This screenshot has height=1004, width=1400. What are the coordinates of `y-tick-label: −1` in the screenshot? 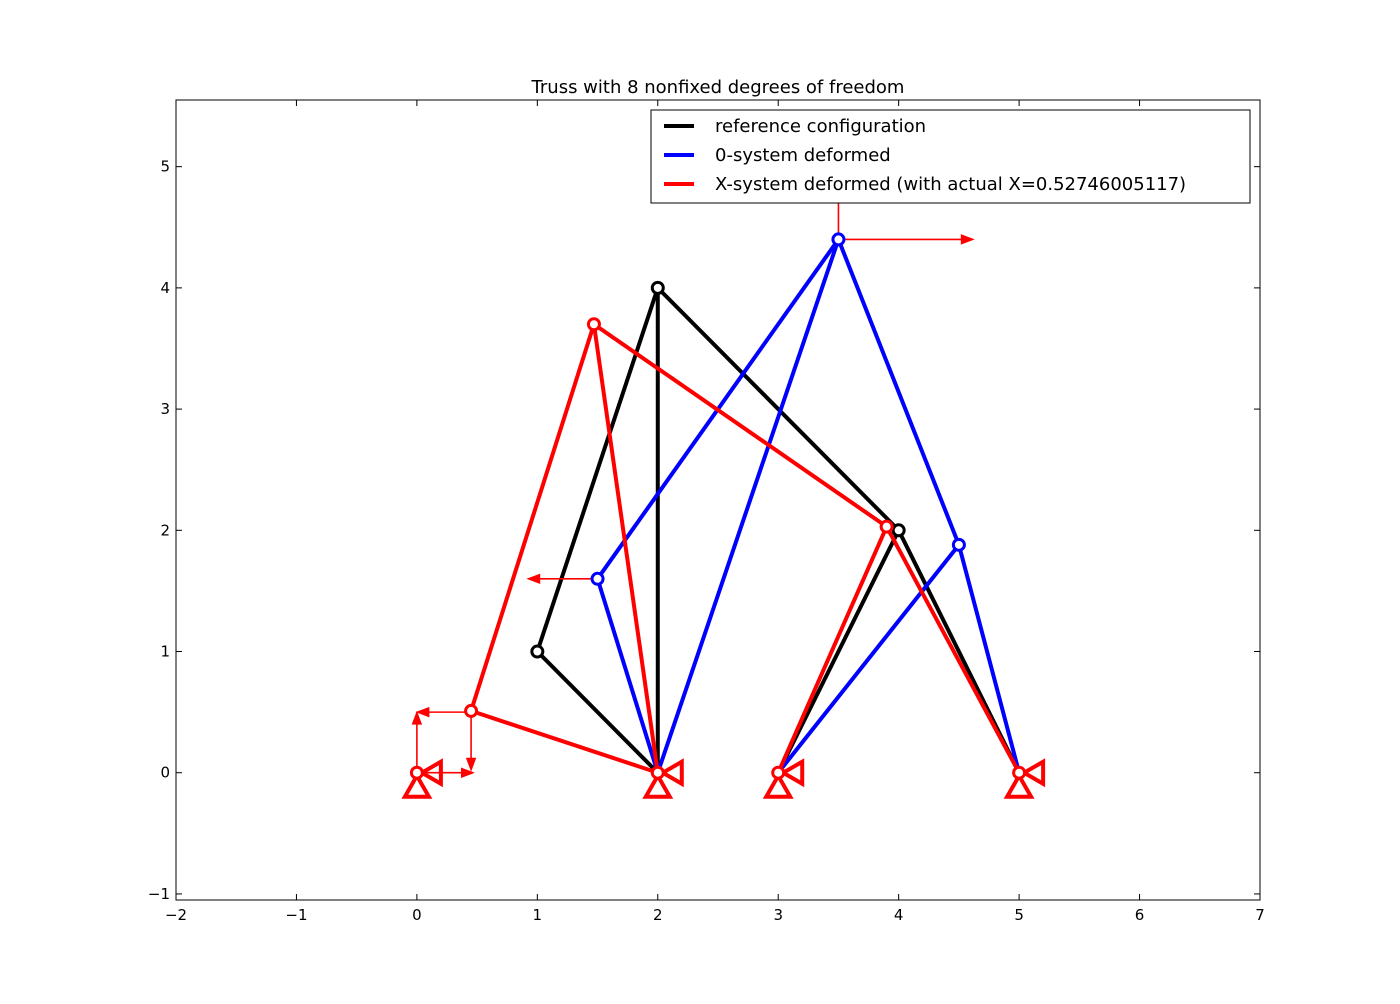 It's located at (159, 894).